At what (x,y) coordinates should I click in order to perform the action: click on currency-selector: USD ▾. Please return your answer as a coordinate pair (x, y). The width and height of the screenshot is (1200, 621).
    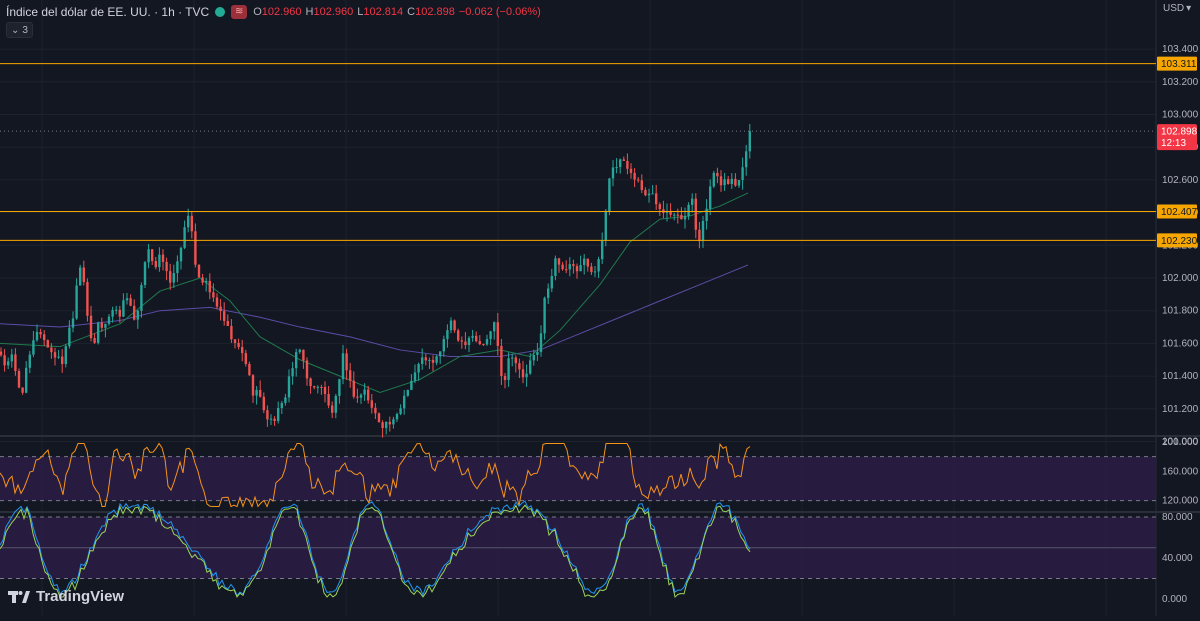
    Looking at the image, I should click on (1177, 8).